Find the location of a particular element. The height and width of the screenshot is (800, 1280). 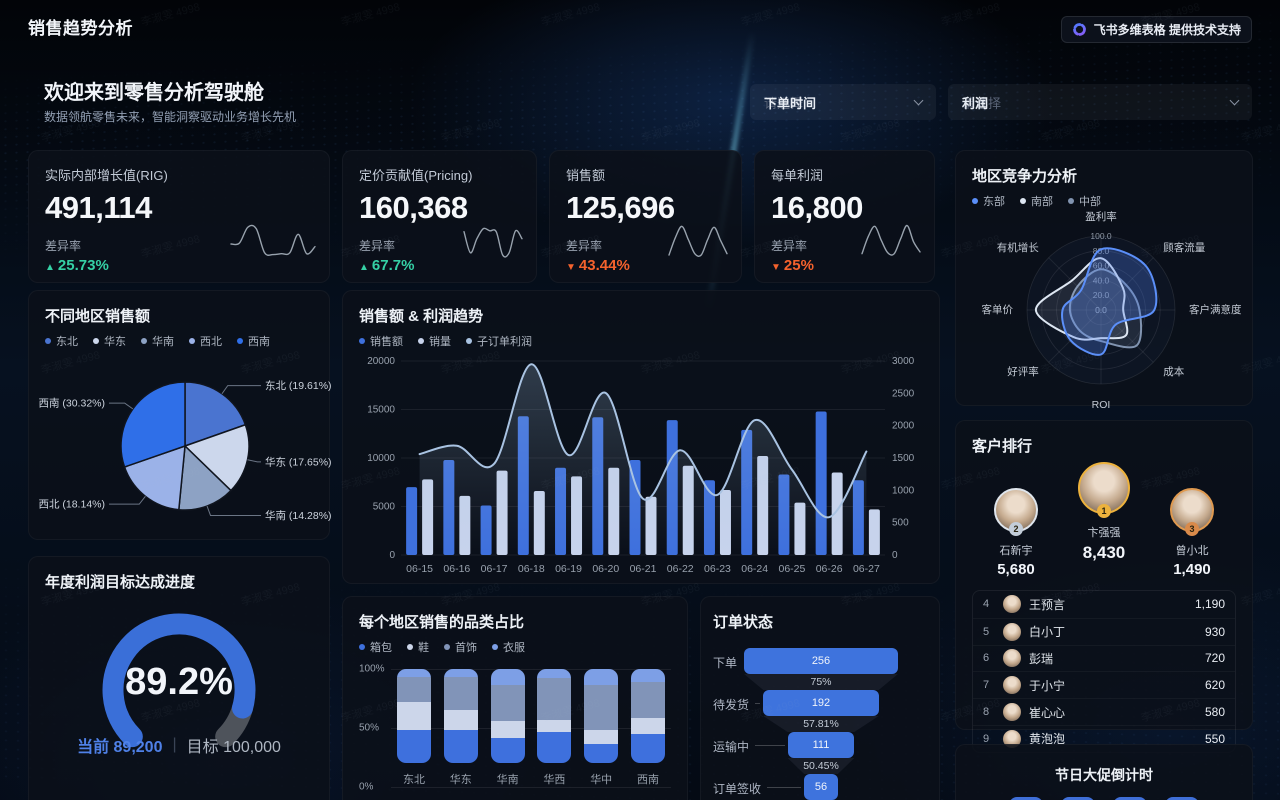

stacked-column: 西南 is located at coordinates (647, 728).